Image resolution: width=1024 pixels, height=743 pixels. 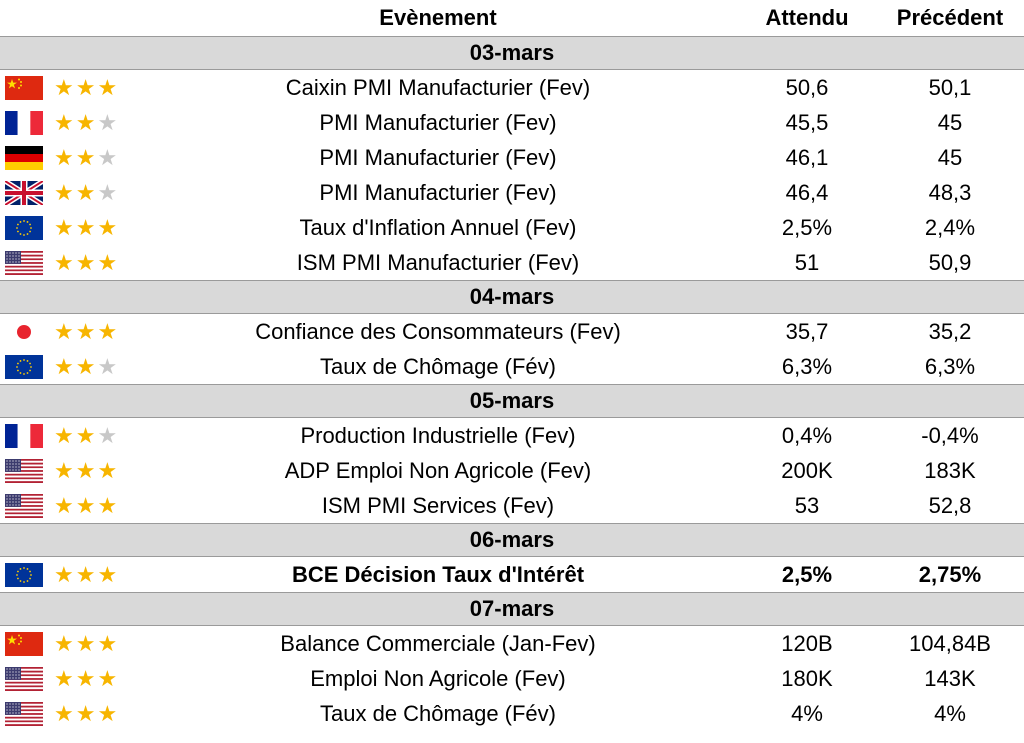 I want to click on header-expected: Attendu, so click(x=807, y=17).